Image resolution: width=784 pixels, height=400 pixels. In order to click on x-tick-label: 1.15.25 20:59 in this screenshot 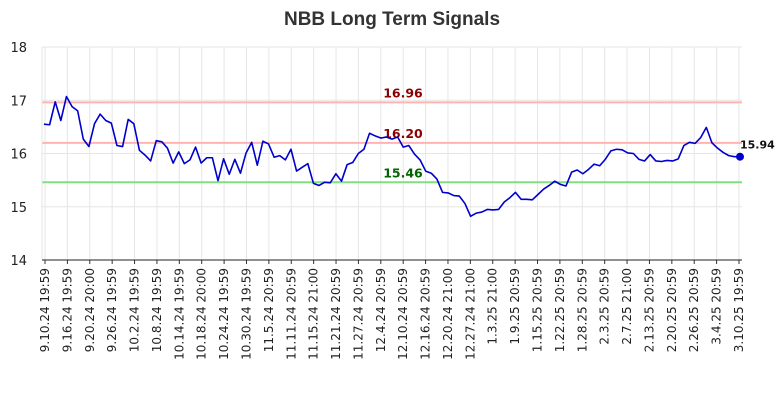, I will do `click(538, 310)`.